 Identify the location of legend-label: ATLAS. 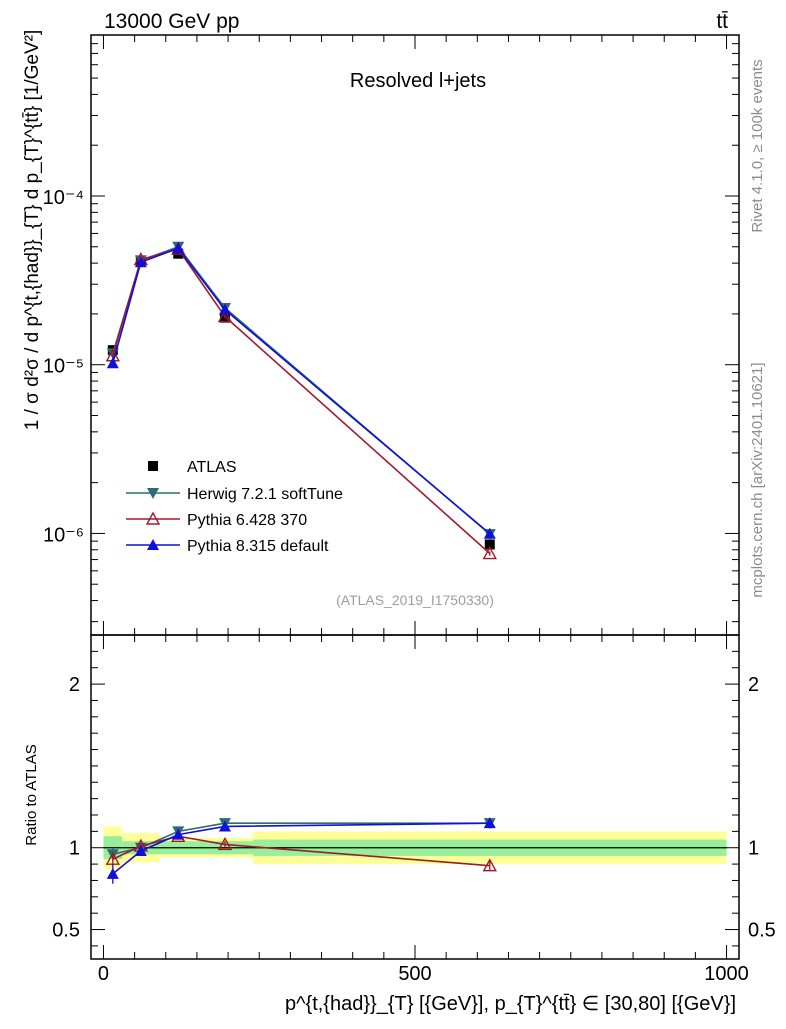
(212, 467).